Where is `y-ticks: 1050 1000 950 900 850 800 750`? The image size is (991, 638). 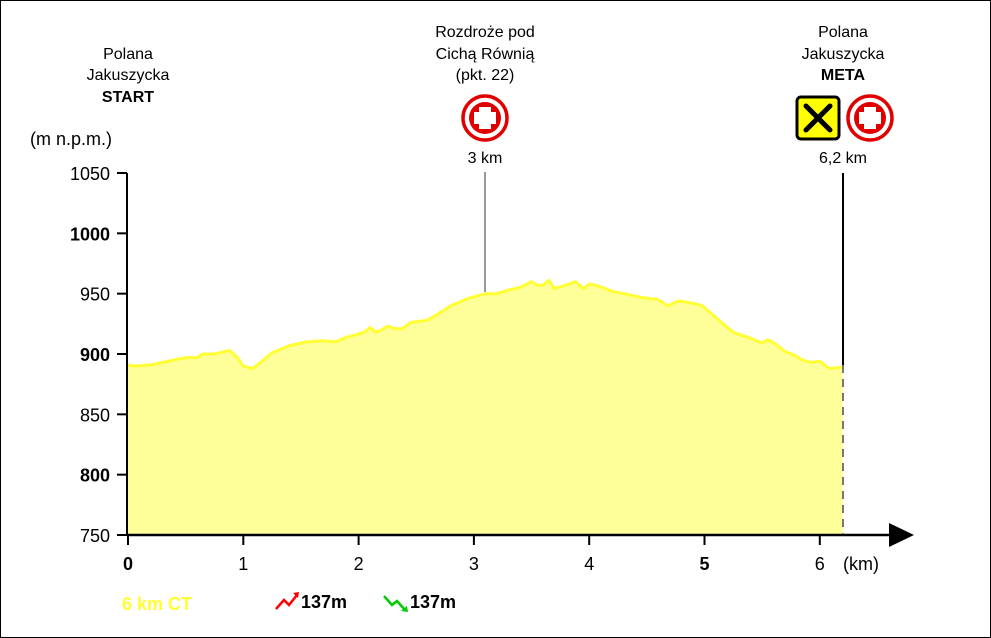 y-ticks: 1050 1000 950 900 850 800 750 is located at coordinates (98, 355).